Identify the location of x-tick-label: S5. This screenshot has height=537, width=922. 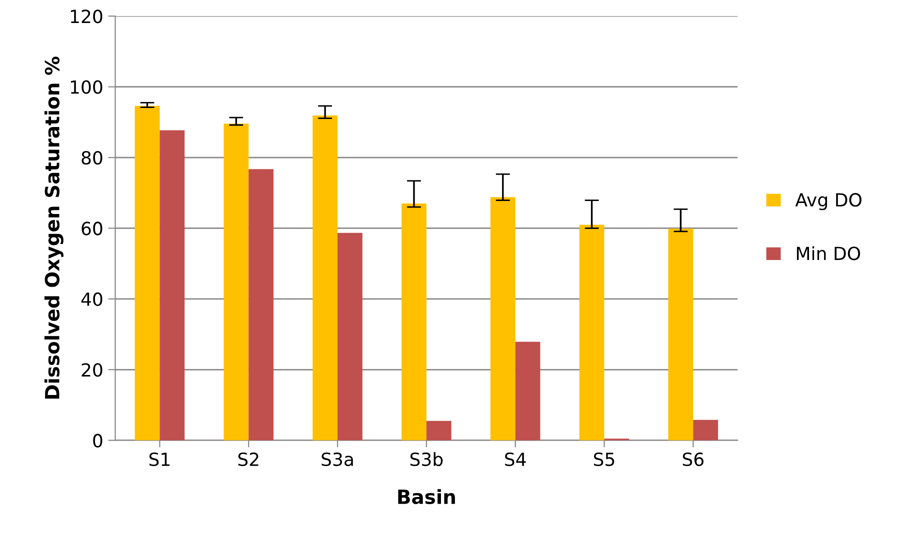
(604, 459).